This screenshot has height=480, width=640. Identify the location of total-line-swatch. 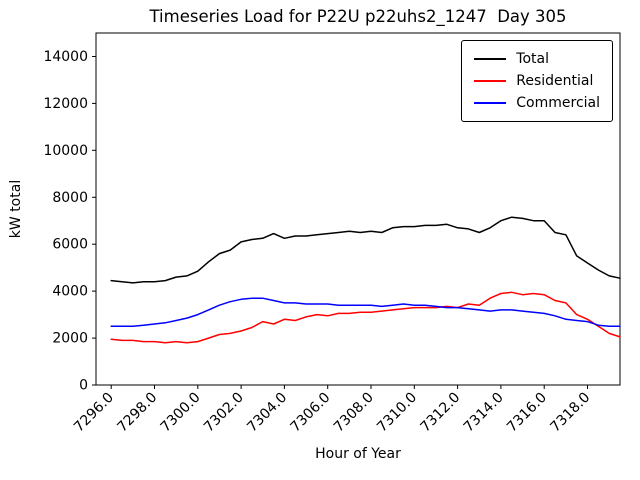
(490, 59).